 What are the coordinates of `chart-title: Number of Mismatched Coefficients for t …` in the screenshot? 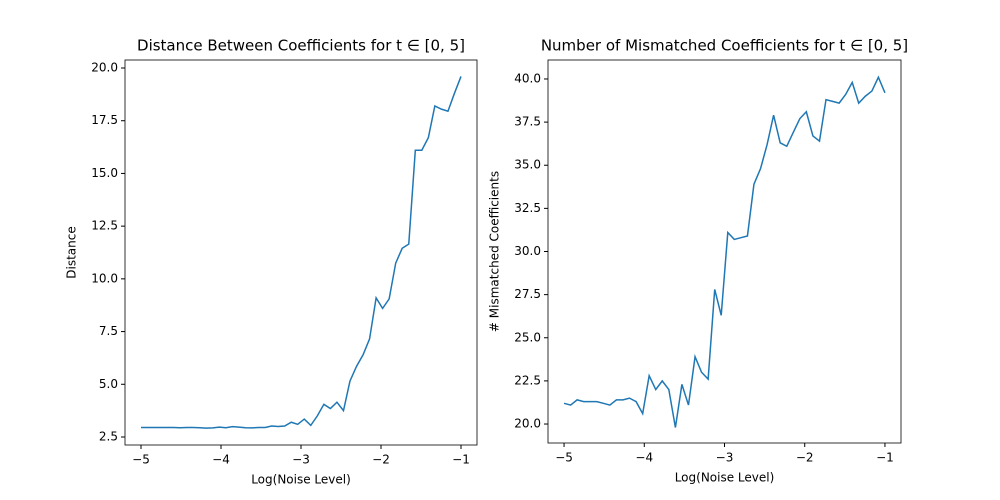 It's located at (724, 46).